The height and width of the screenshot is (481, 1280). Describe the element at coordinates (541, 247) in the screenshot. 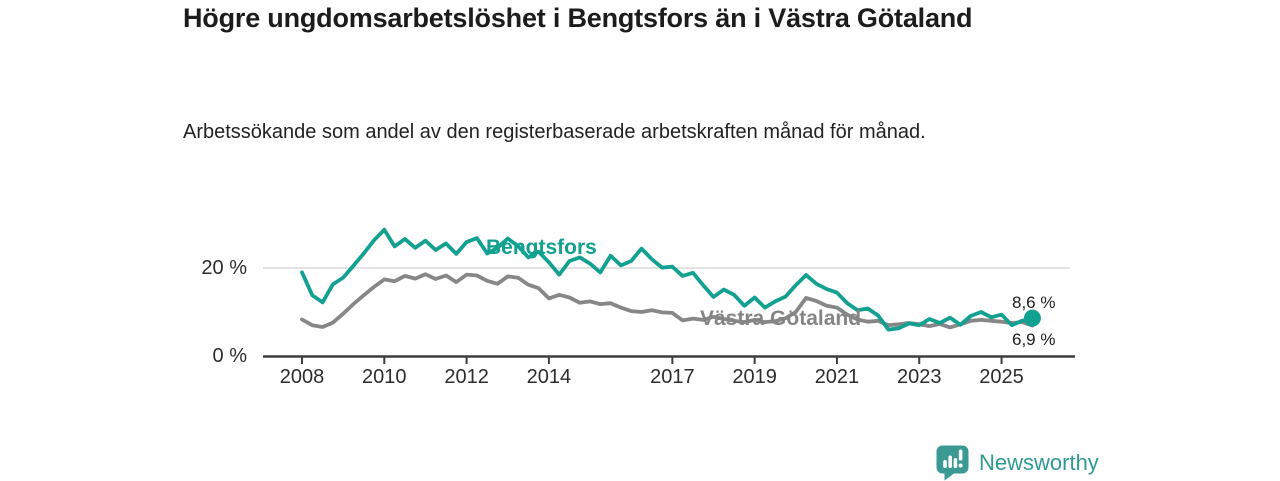

I see `series-label-bengtsfors: Bengtsfors` at that location.